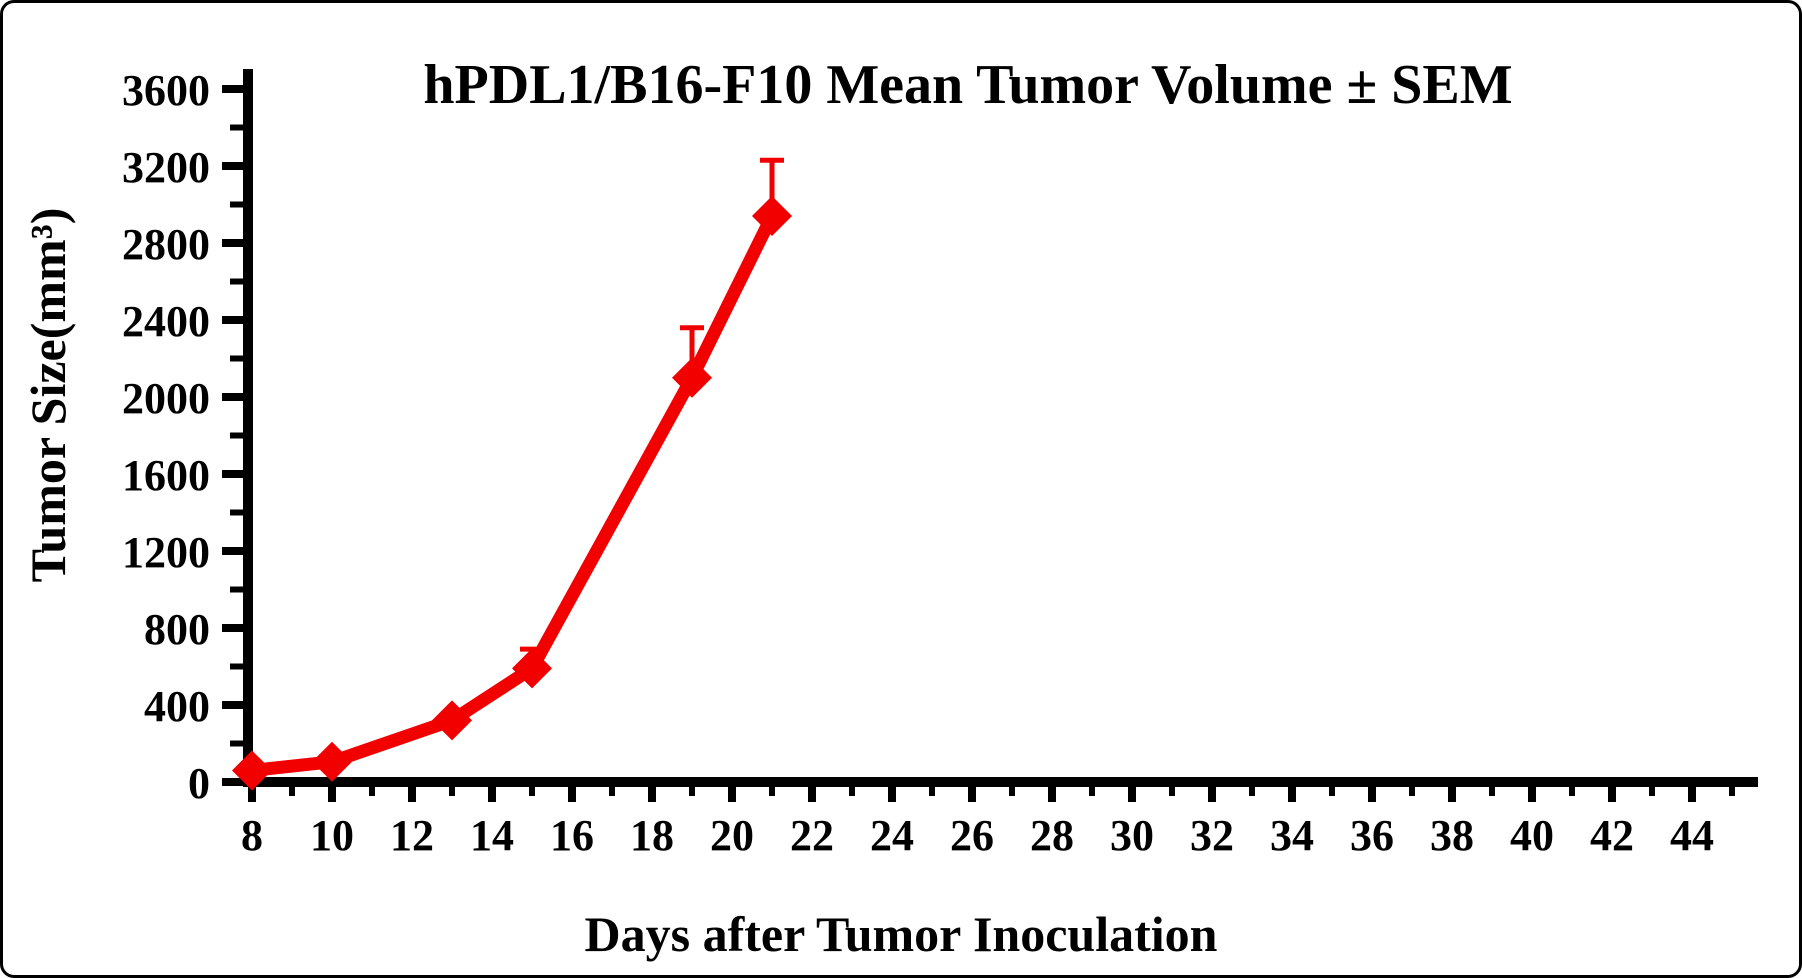  I want to click on x-tick-label: 24, so click(892, 835).